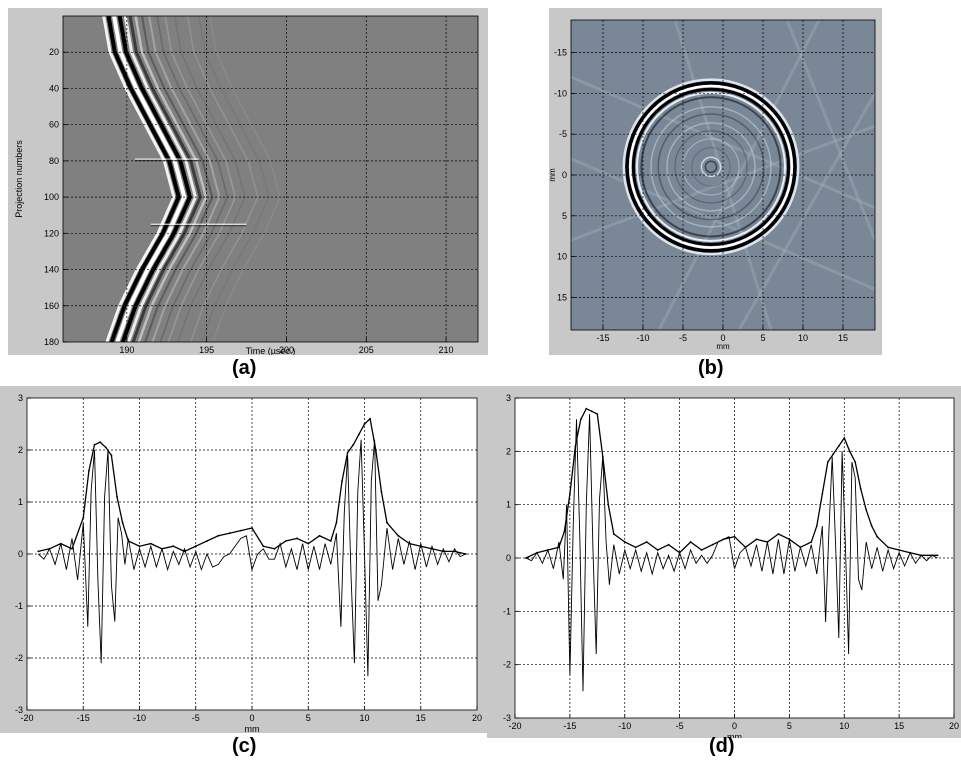  Describe the element at coordinates (286, 350) in the screenshot. I see `x-tick-label: 200` at that location.